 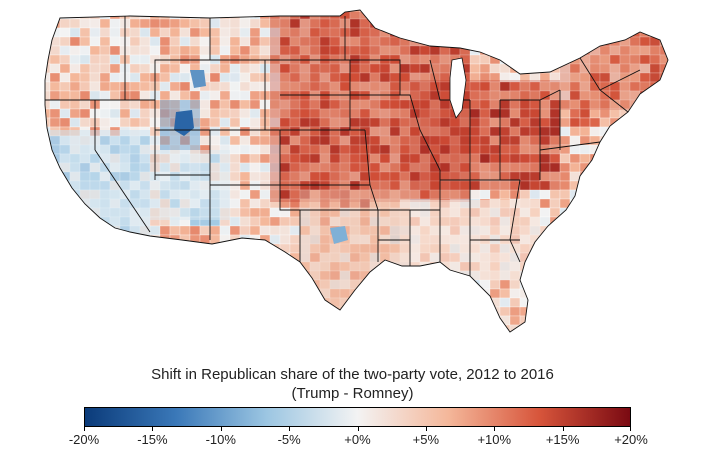 I want to click on color-scale-bar, so click(x=357, y=417).